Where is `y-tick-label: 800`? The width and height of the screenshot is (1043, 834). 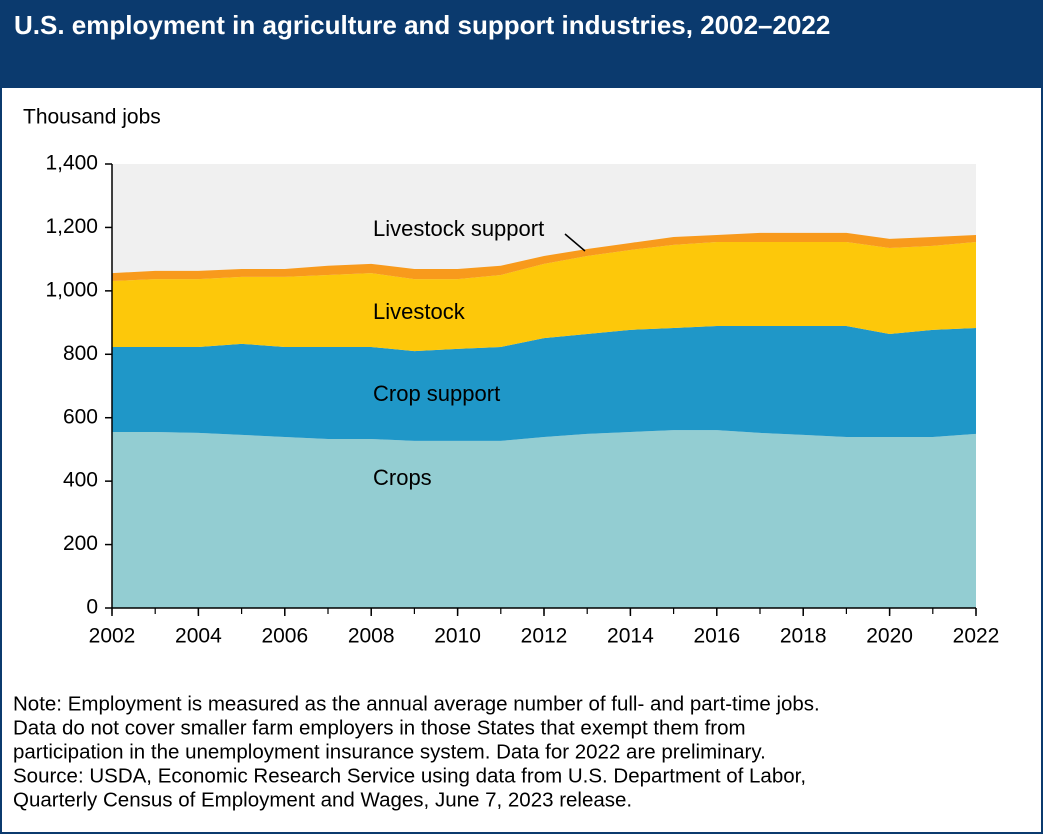 y-tick-label: 800 is located at coordinates (80, 353).